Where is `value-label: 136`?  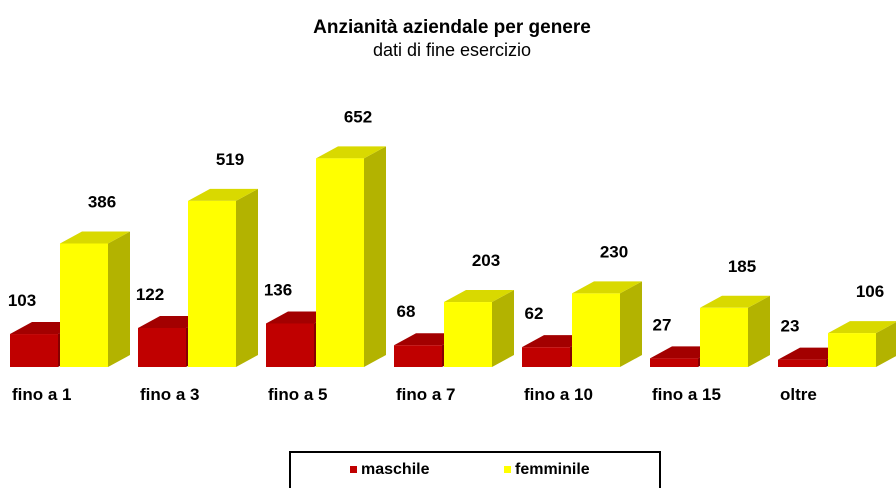 value-label: 136 is located at coordinates (278, 289).